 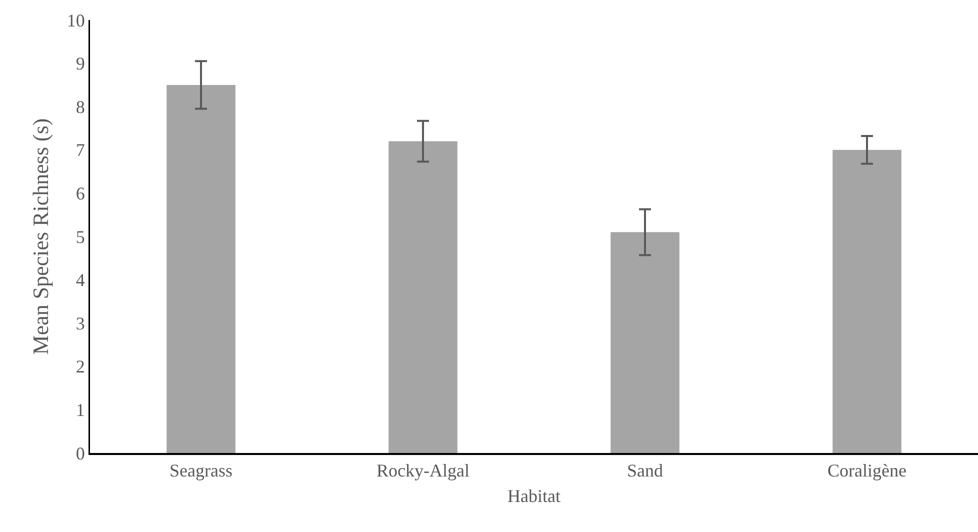 What do you see at coordinates (201, 470) in the screenshot?
I see `x-tick-label: Seagrass` at bounding box center [201, 470].